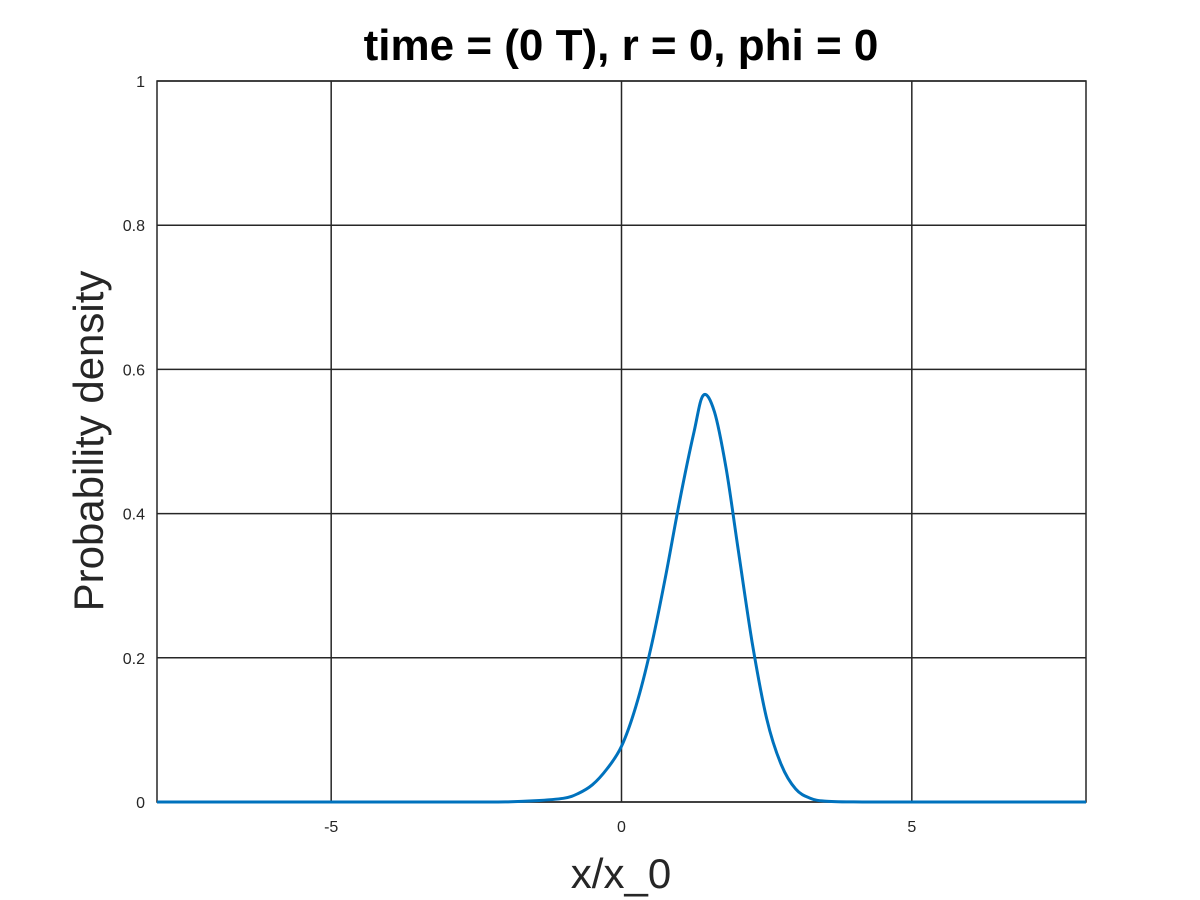 This screenshot has width=1200, height=900. I want to click on x-axis-ticks: -5 0 5, so click(620, 827).